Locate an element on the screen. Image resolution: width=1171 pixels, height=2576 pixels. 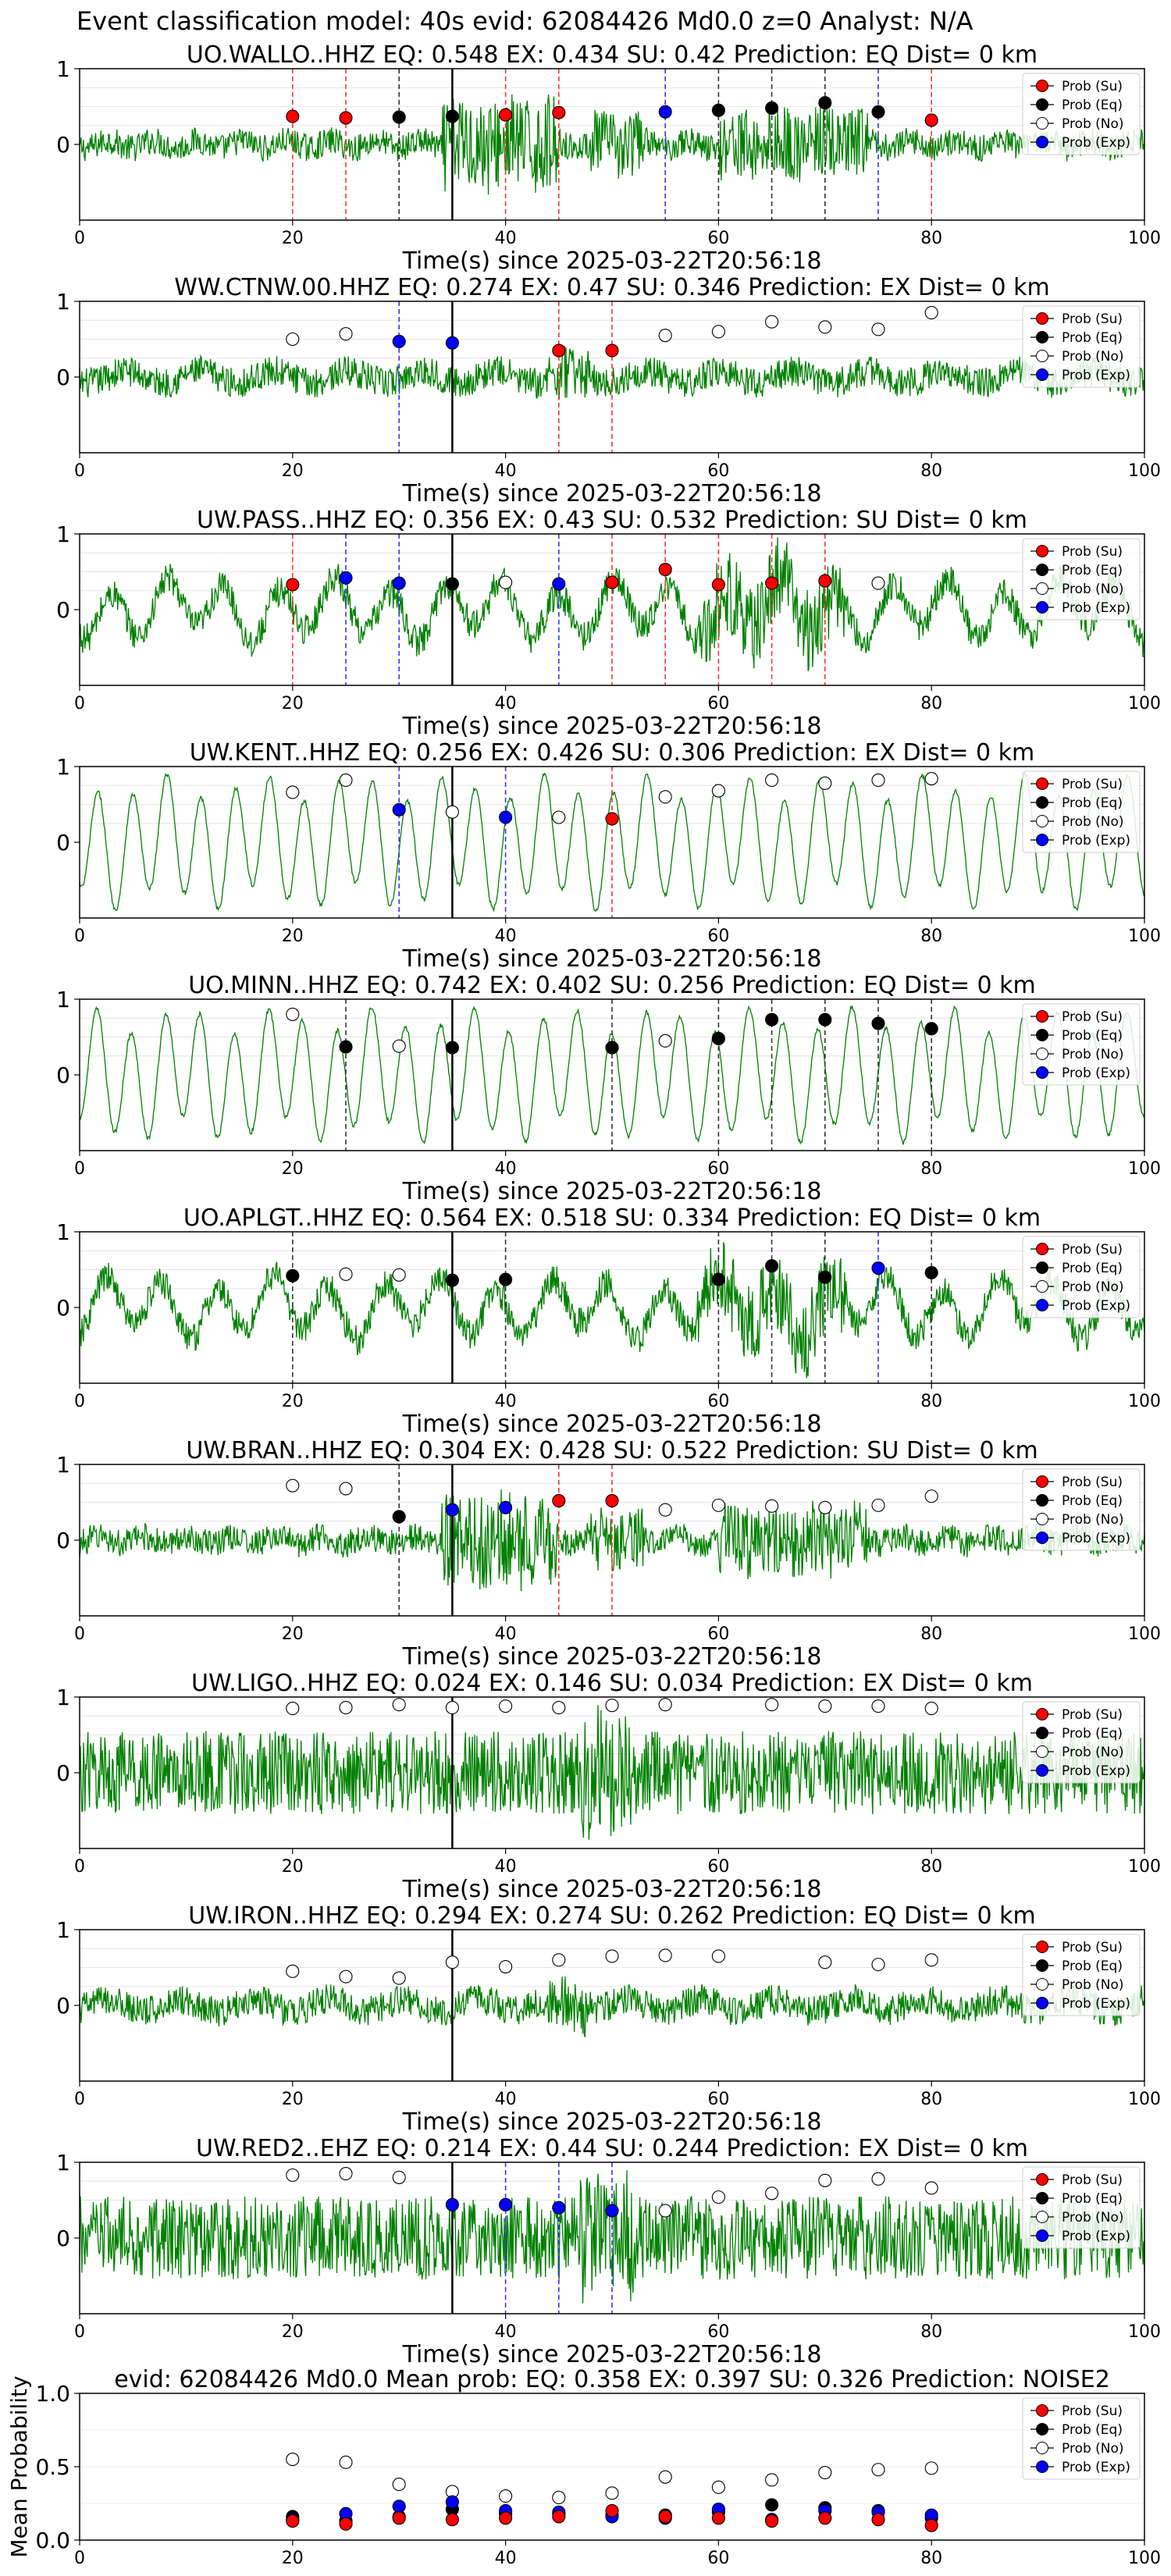
y-tick-label: 0.0 is located at coordinates (52, 2540).